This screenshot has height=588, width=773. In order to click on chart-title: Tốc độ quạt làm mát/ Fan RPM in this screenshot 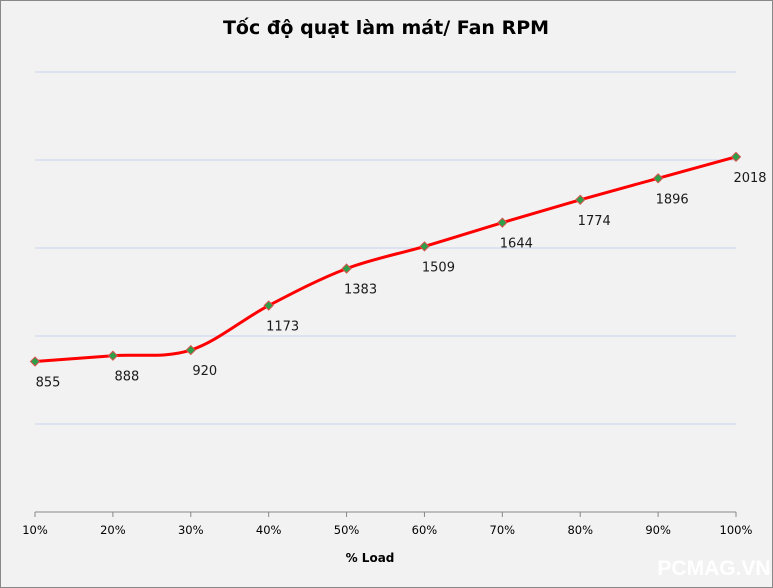, I will do `click(386, 27)`.